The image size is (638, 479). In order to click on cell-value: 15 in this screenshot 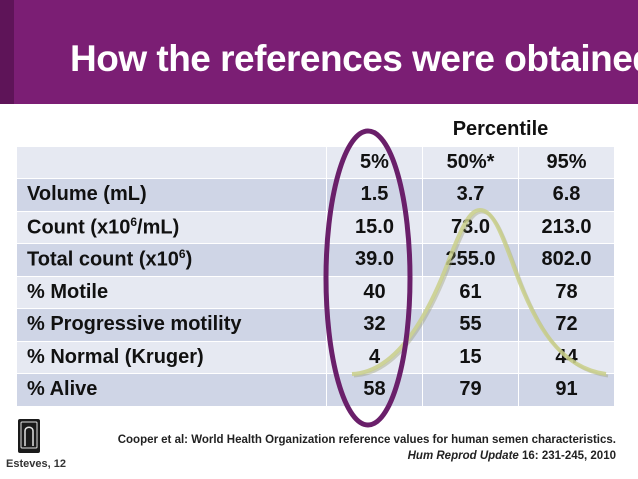, I will do `click(470, 357)`.